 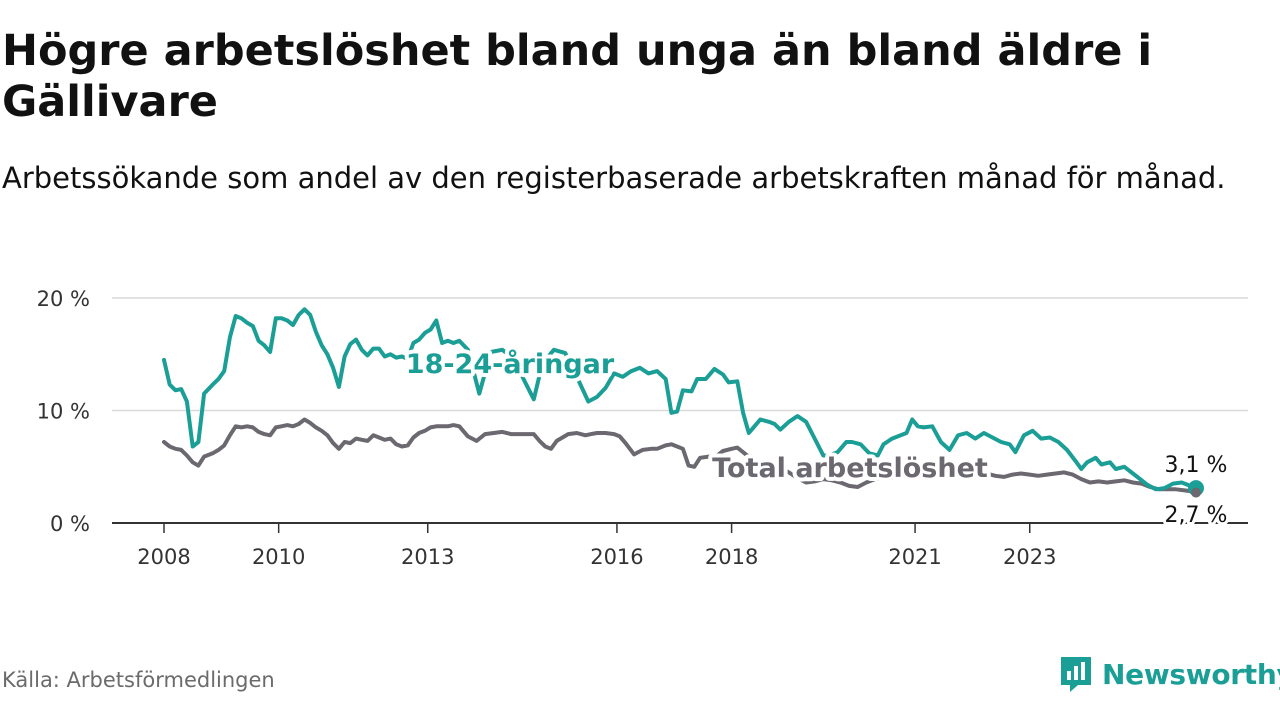 What do you see at coordinates (63, 299) in the screenshot?
I see `y-tick-label: 20 %` at bounding box center [63, 299].